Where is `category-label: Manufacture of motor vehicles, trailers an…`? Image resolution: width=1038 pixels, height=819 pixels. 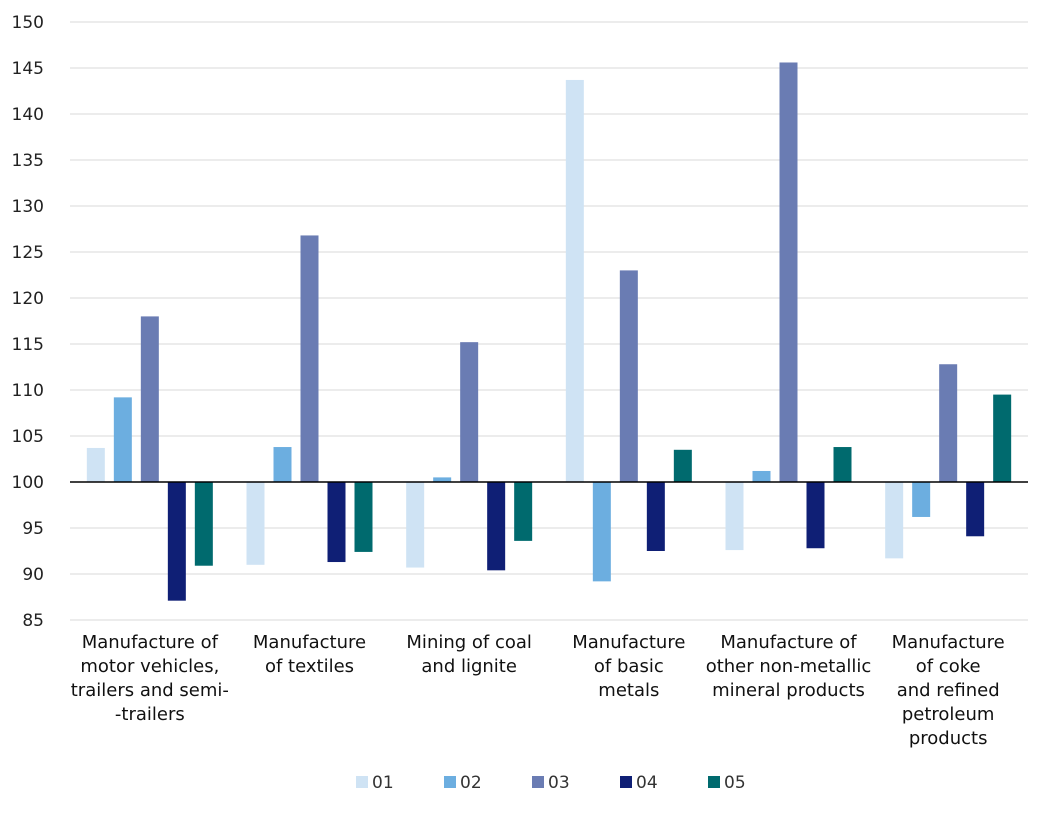
category-label: Manufacture of motor vehicles, trailers an… is located at coordinates (150, 678).